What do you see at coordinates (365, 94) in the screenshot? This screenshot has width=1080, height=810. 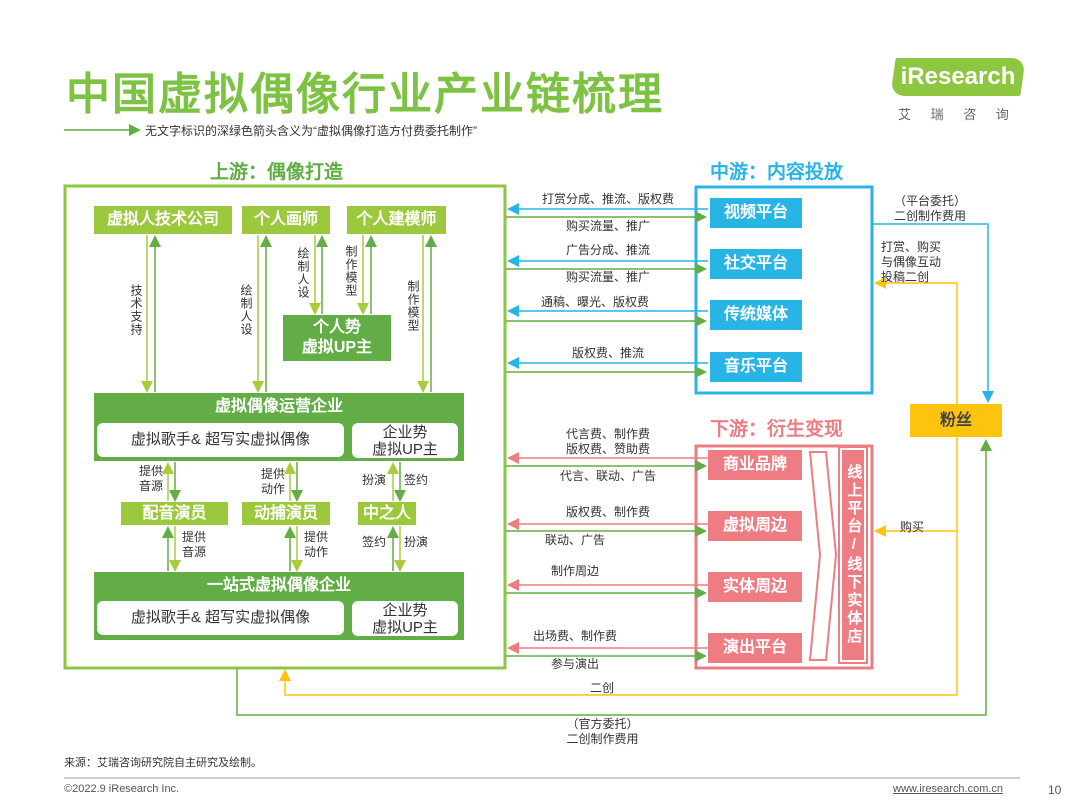 I see `page-title: 中国虚拟偶像行业产业链梳理` at bounding box center [365, 94].